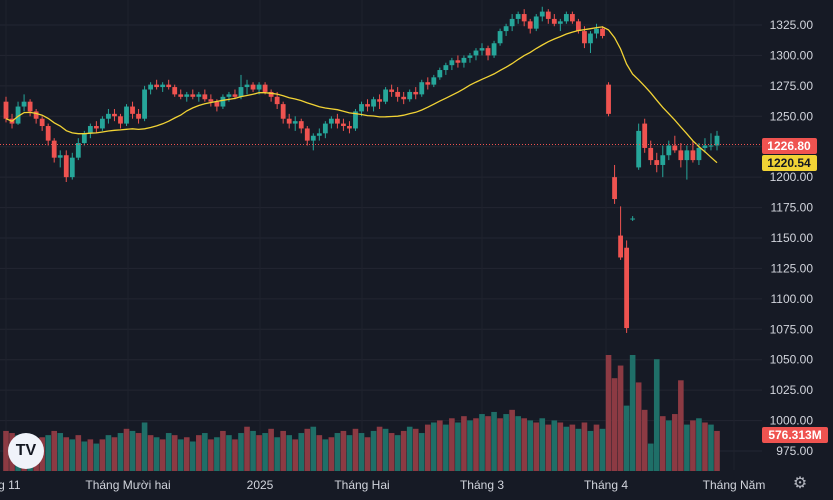  What do you see at coordinates (792, 86) in the screenshot?
I see `y-tick-label: 1275.00` at bounding box center [792, 86].